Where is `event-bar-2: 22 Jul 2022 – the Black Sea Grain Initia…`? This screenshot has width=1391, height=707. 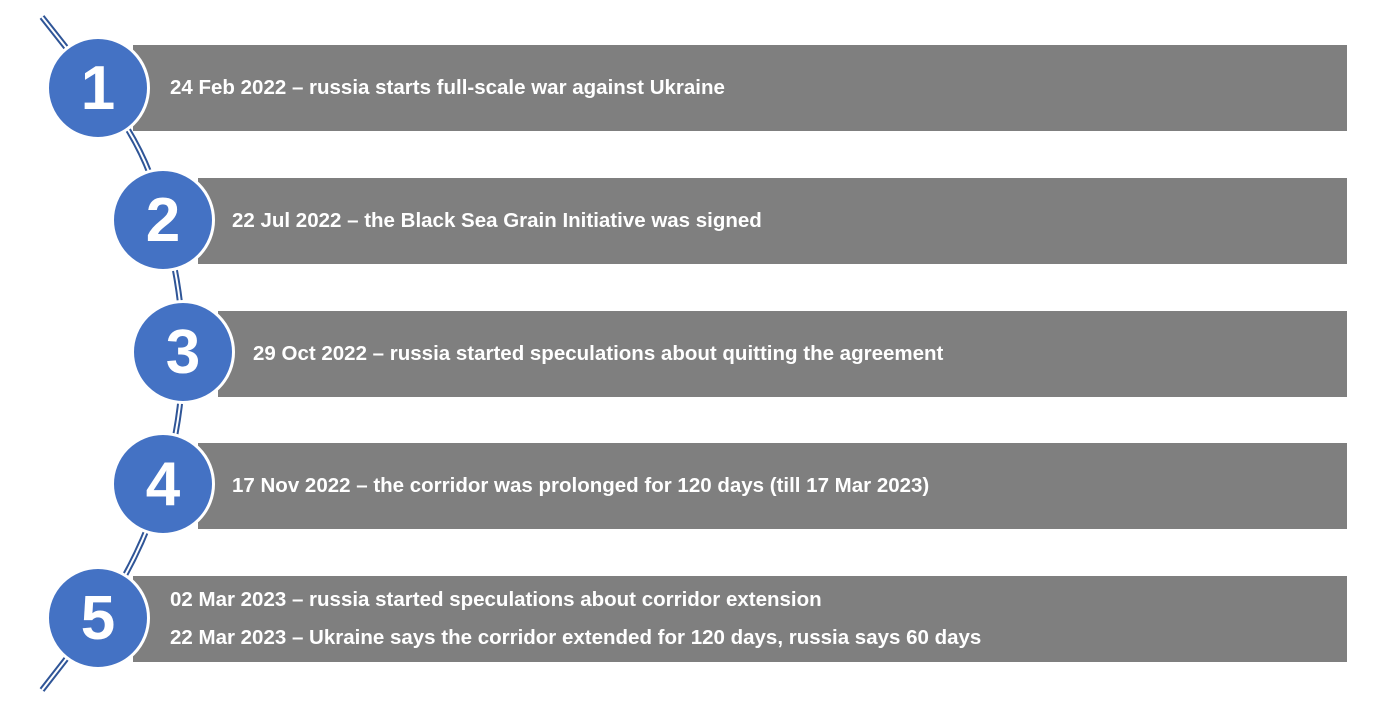 event-bar-2: 22 Jul 2022 – the Black Sea Grain Initia… is located at coordinates (772, 221).